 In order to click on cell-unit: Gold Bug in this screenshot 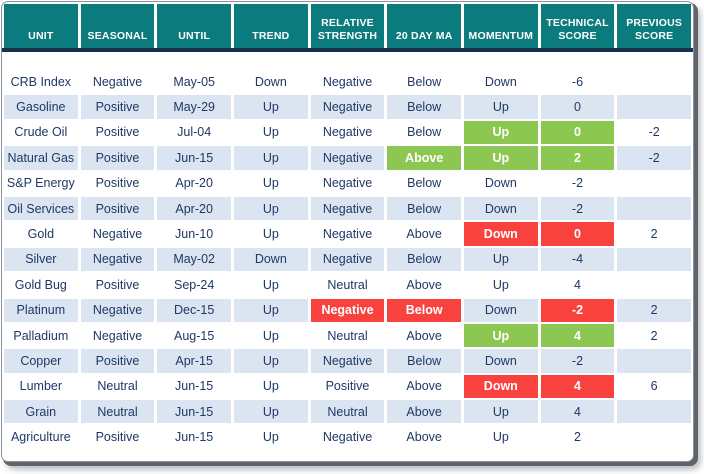, I will do `click(41, 285)`.